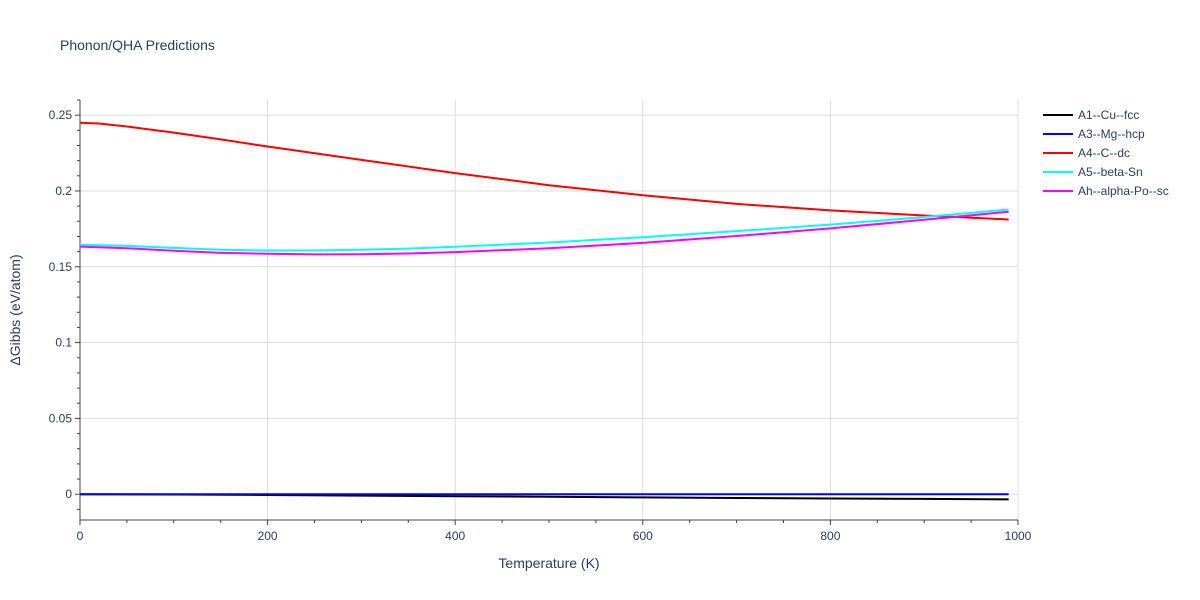 This screenshot has width=1200, height=600. What do you see at coordinates (15, 309) in the screenshot?
I see `y-axis-title: ΔGibbs (eV/atom)` at bounding box center [15, 309].